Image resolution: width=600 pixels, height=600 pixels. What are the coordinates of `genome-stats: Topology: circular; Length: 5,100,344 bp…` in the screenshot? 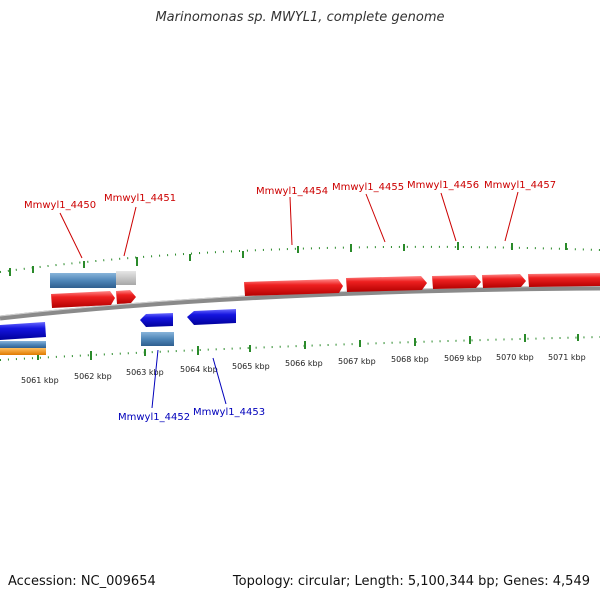 It's located at (411, 581).